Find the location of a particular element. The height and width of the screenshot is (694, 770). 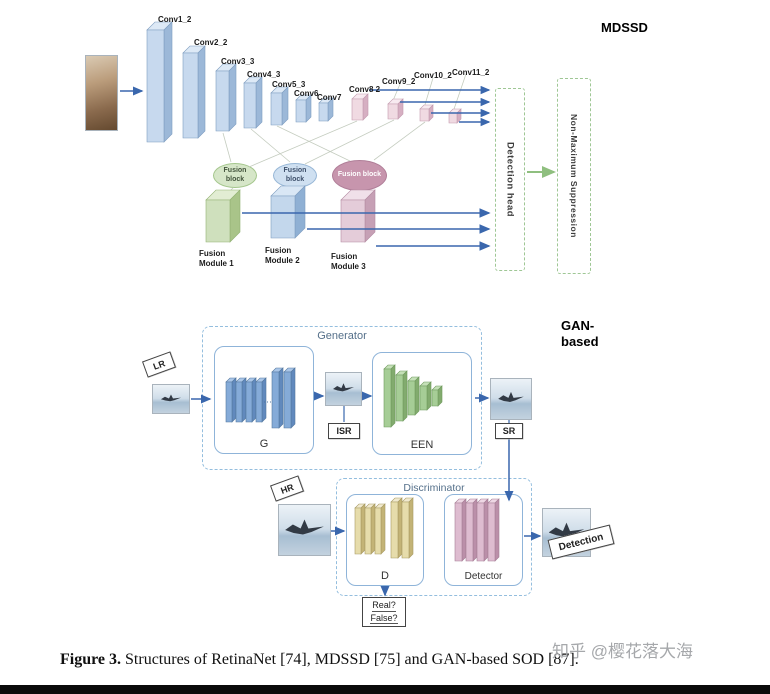

d-network-label: D is located at coordinates (385, 576).